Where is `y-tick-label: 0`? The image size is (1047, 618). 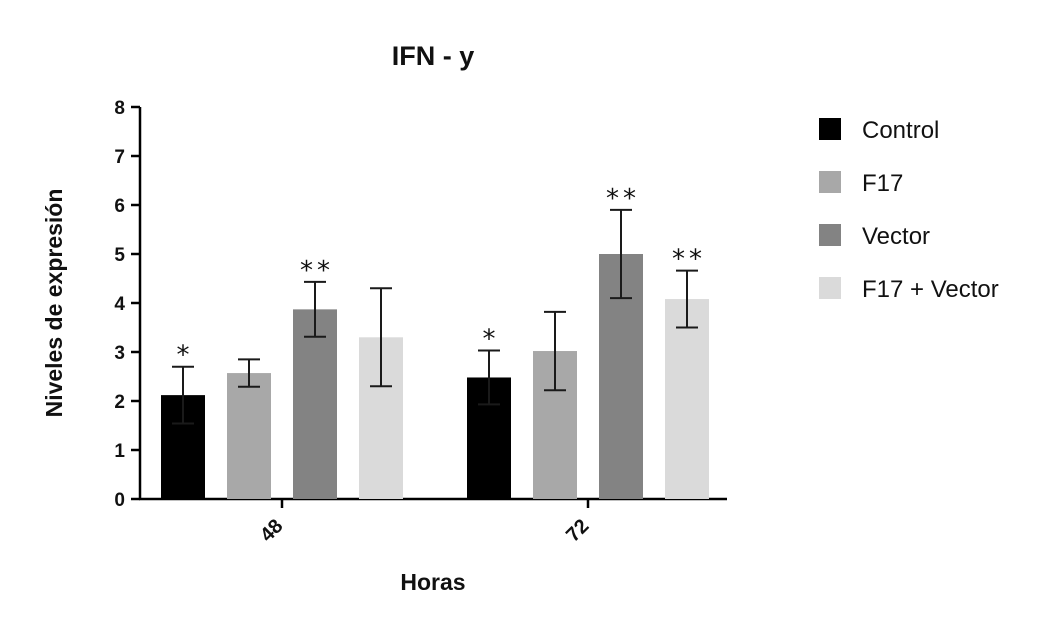 y-tick-label: 0 is located at coordinates (119, 500).